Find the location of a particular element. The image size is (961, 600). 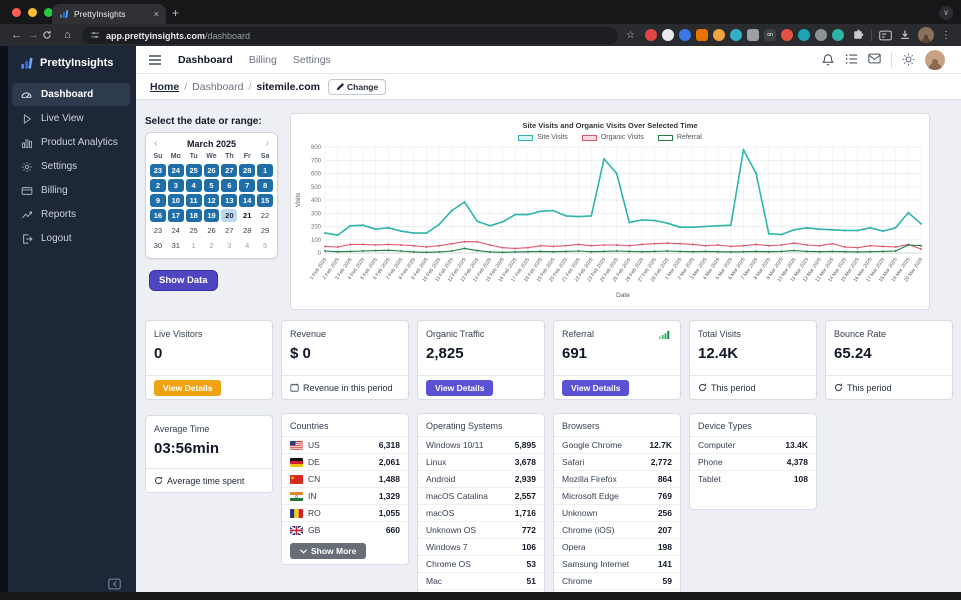

back-icon: ← is located at coordinates (16, 35).